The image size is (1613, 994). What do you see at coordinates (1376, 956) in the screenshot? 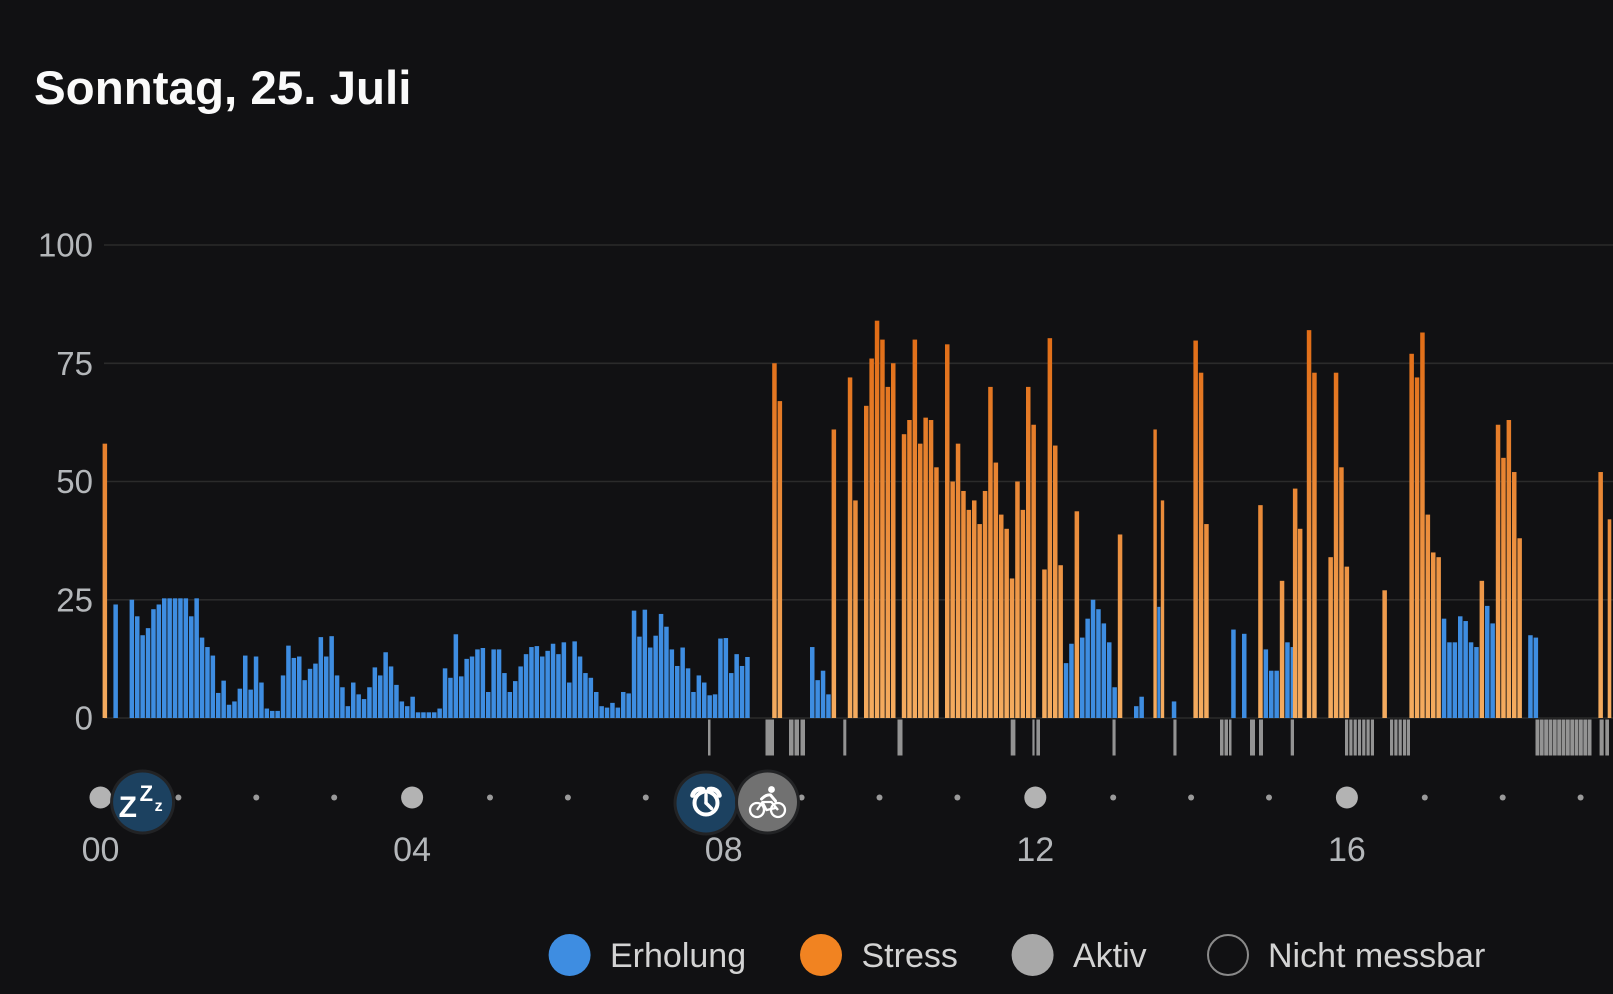
I see `svg-text: Nicht messbar` at bounding box center [1376, 956].